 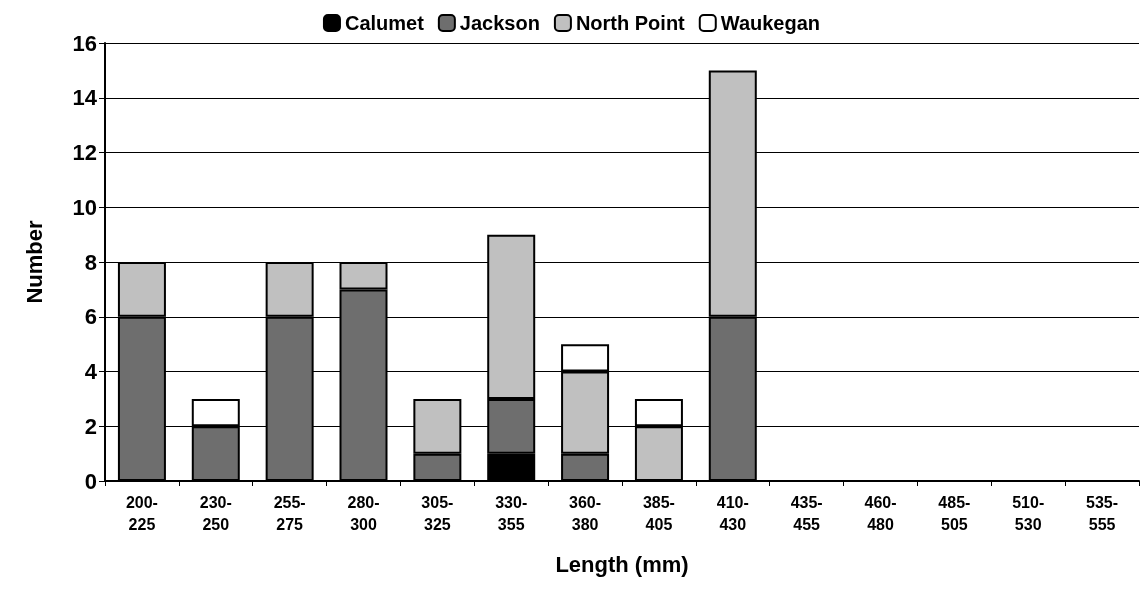 What do you see at coordinates (770, 23) in the screenshot?
I see `legend-label: Waukegan` at bounding box center [770, 23].